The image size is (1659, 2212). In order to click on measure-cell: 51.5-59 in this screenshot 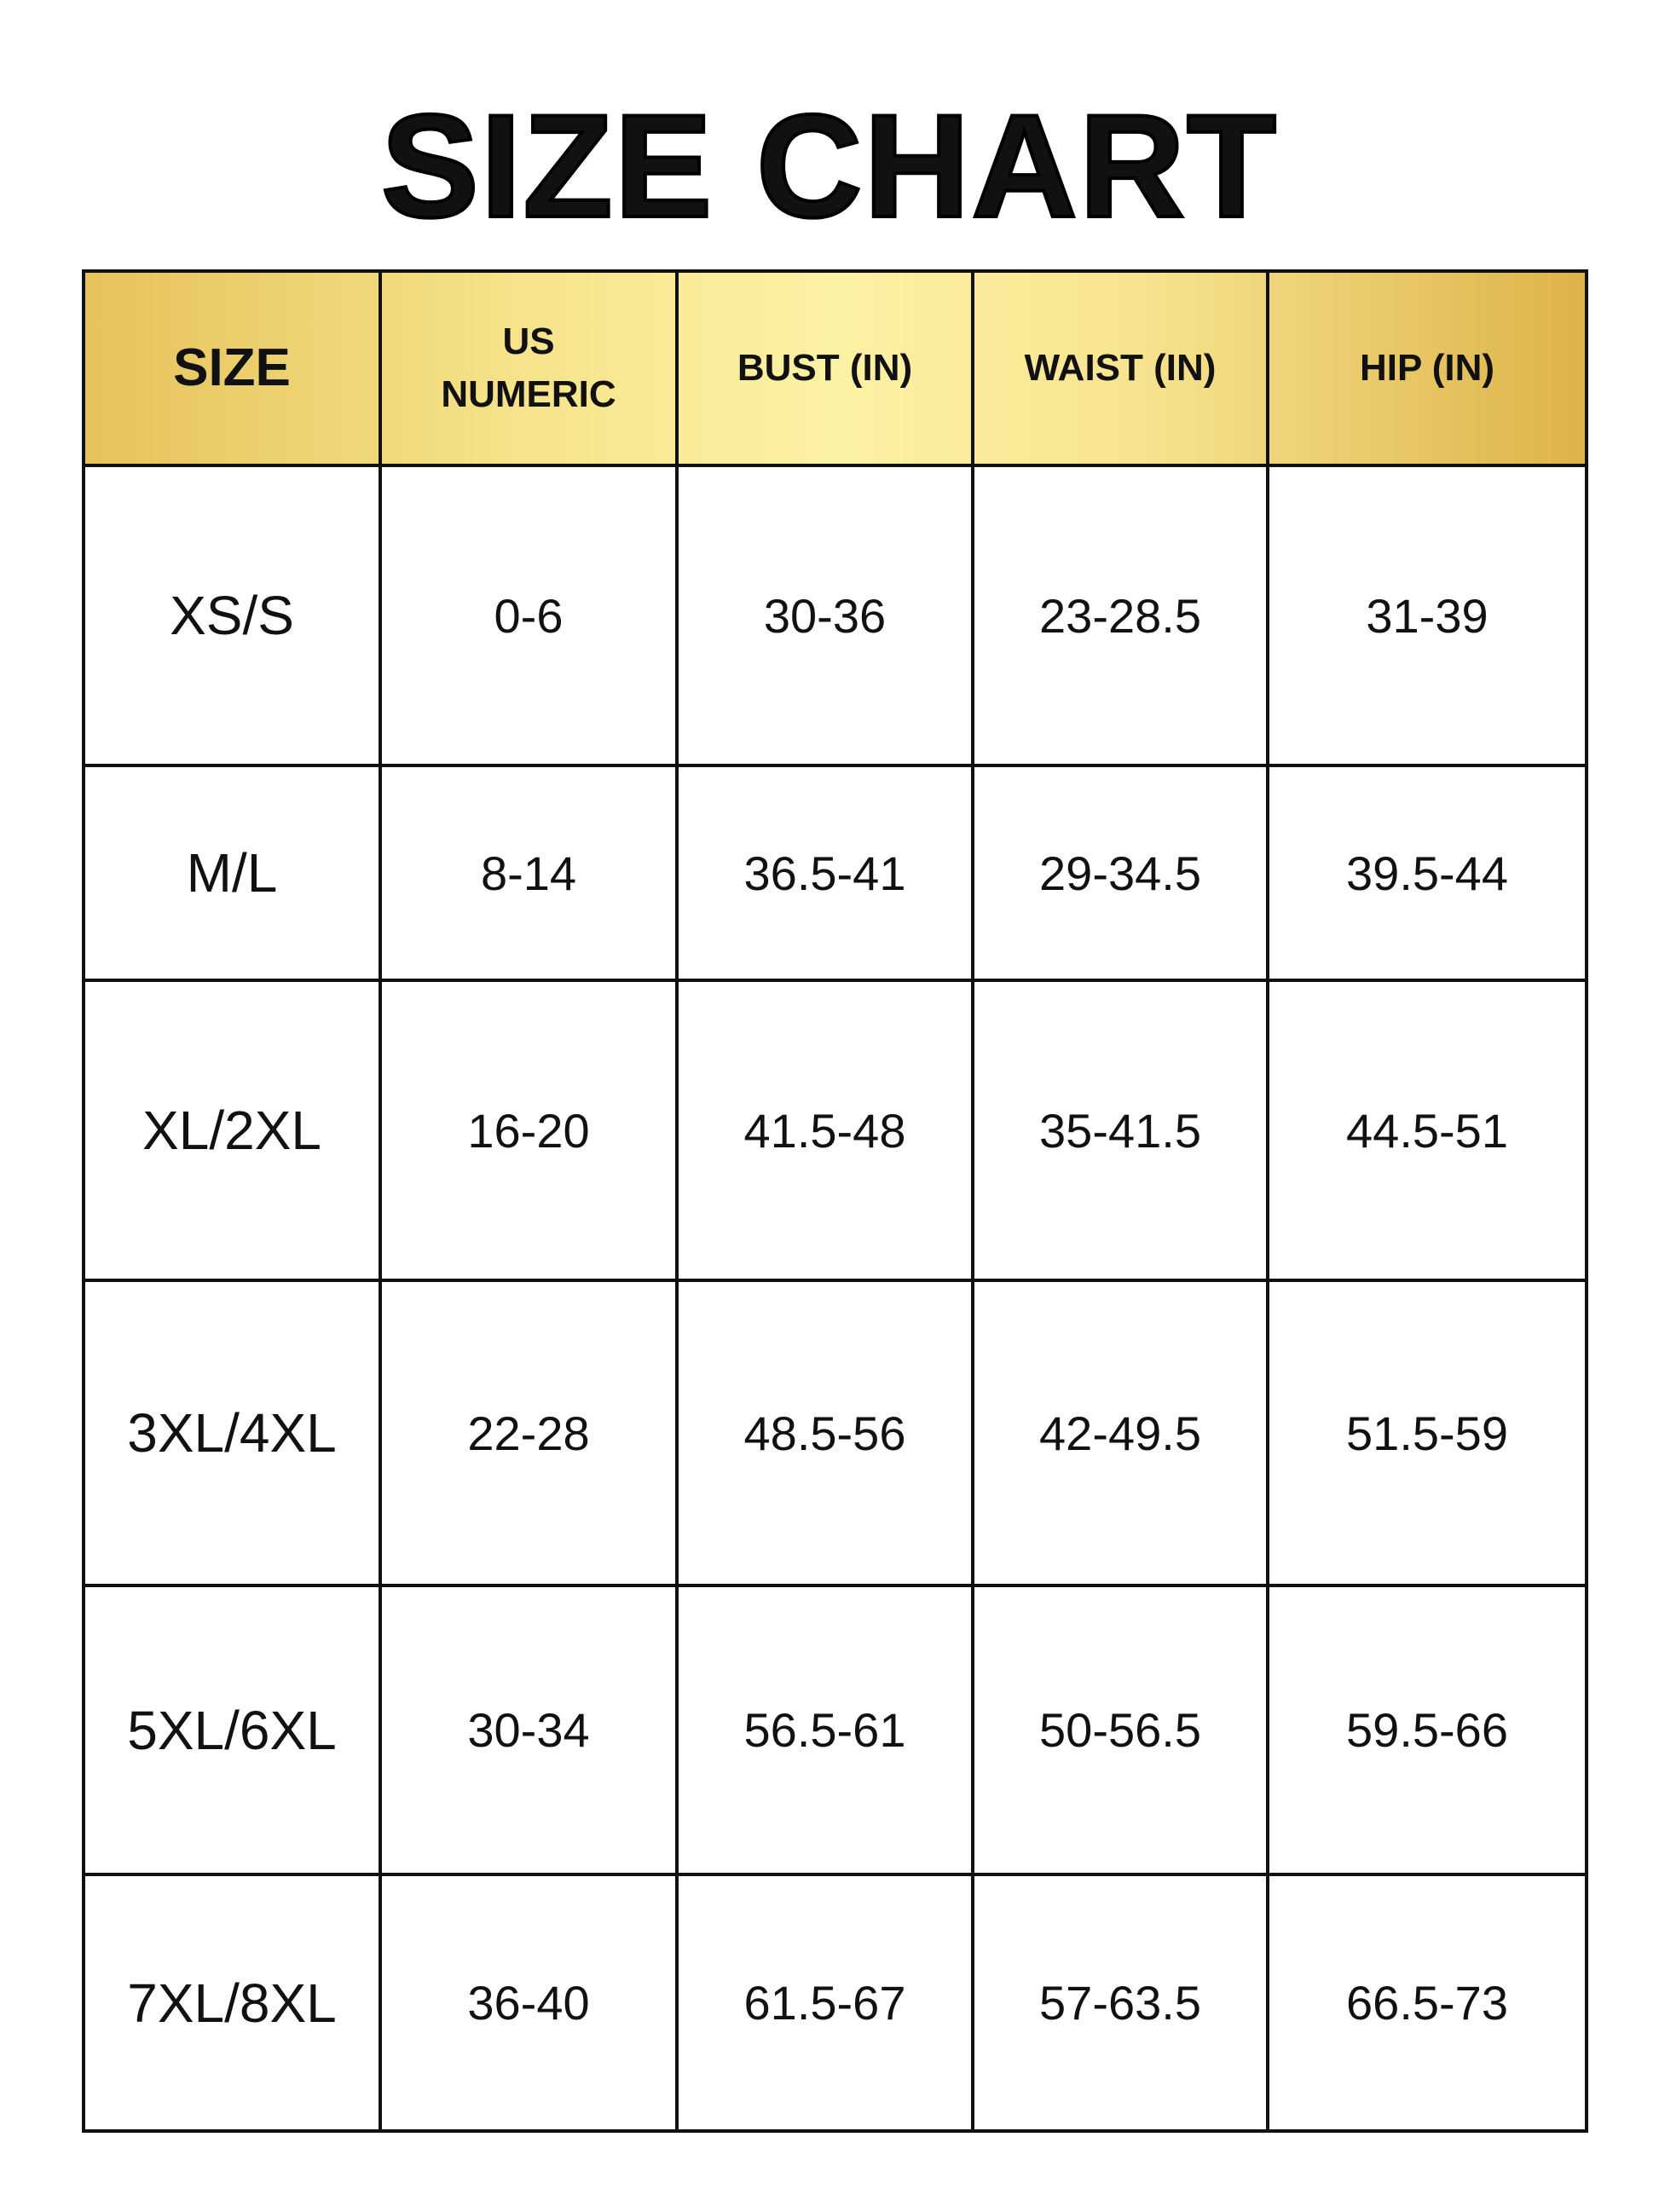, I will do `click(1427, 1433)`.